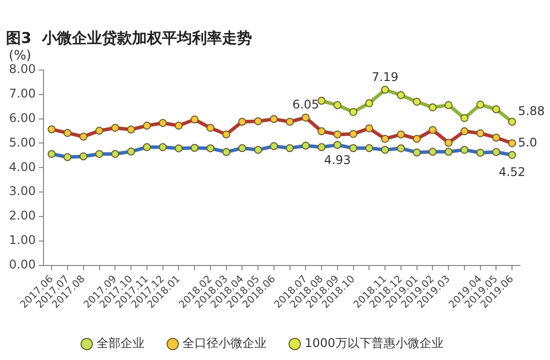 The height and width of the screenshot is (360, 550). I want to click on y-tick-label: 8.00, so click(22, 69).